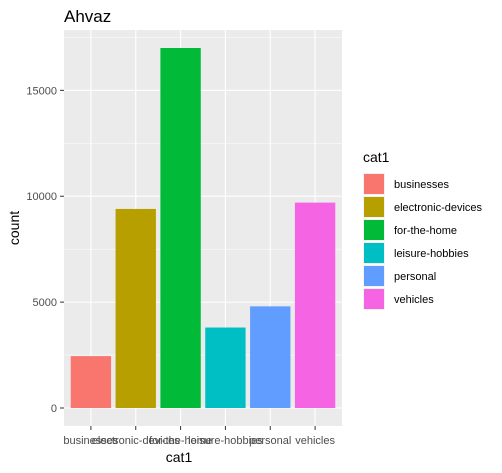  I want to click on bar-vehicles, so click(315, 305).